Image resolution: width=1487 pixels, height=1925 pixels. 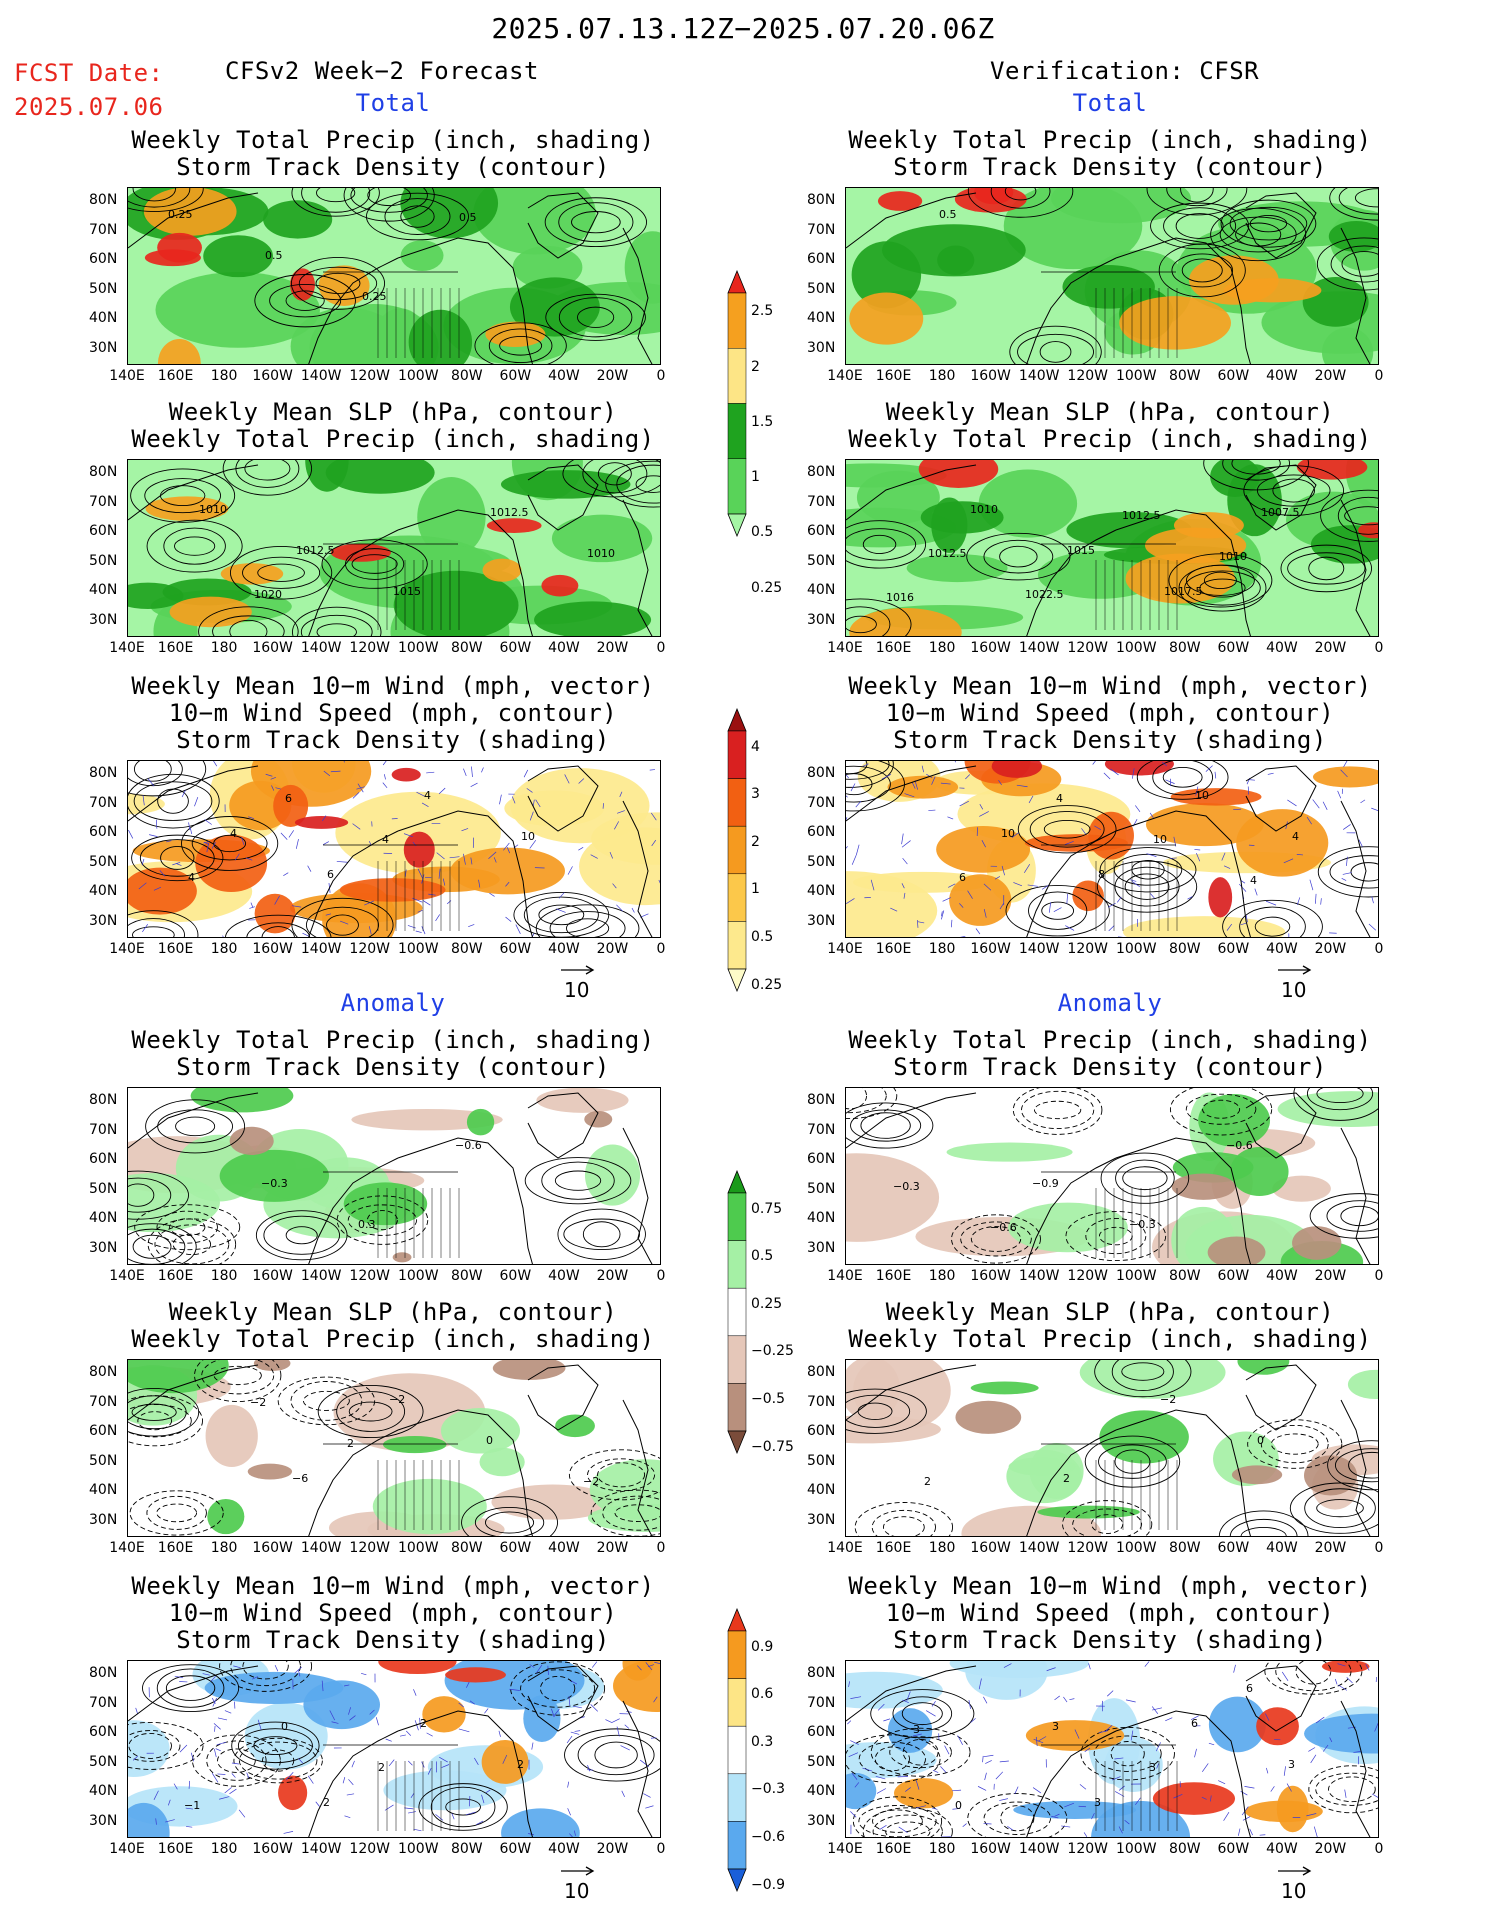 I want to click on contour-label: −2, so click(x=258, y=1402).